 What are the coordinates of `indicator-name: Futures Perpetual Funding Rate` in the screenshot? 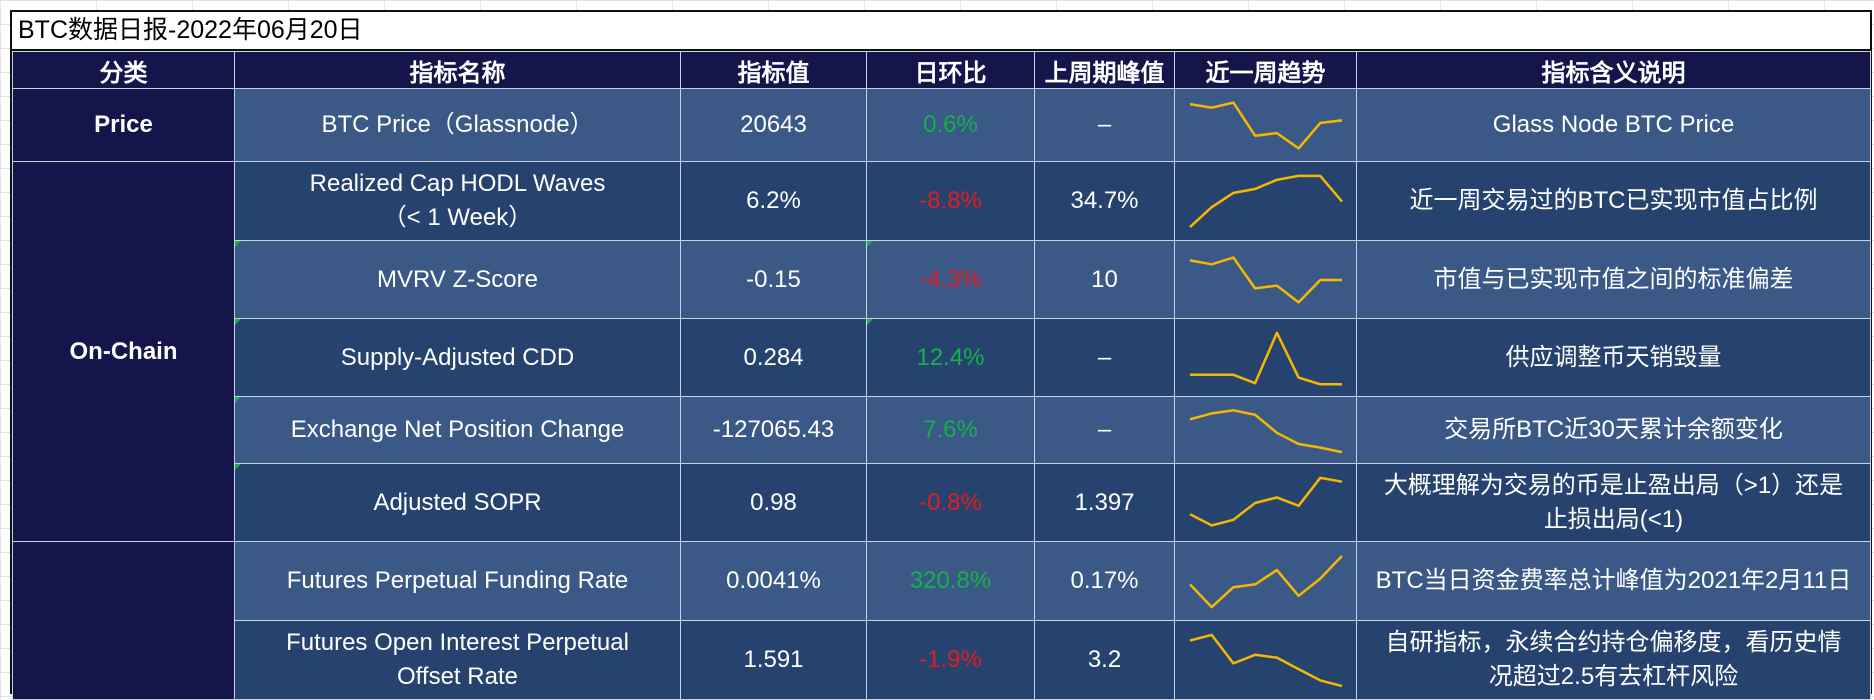 It's located at (457, 581).